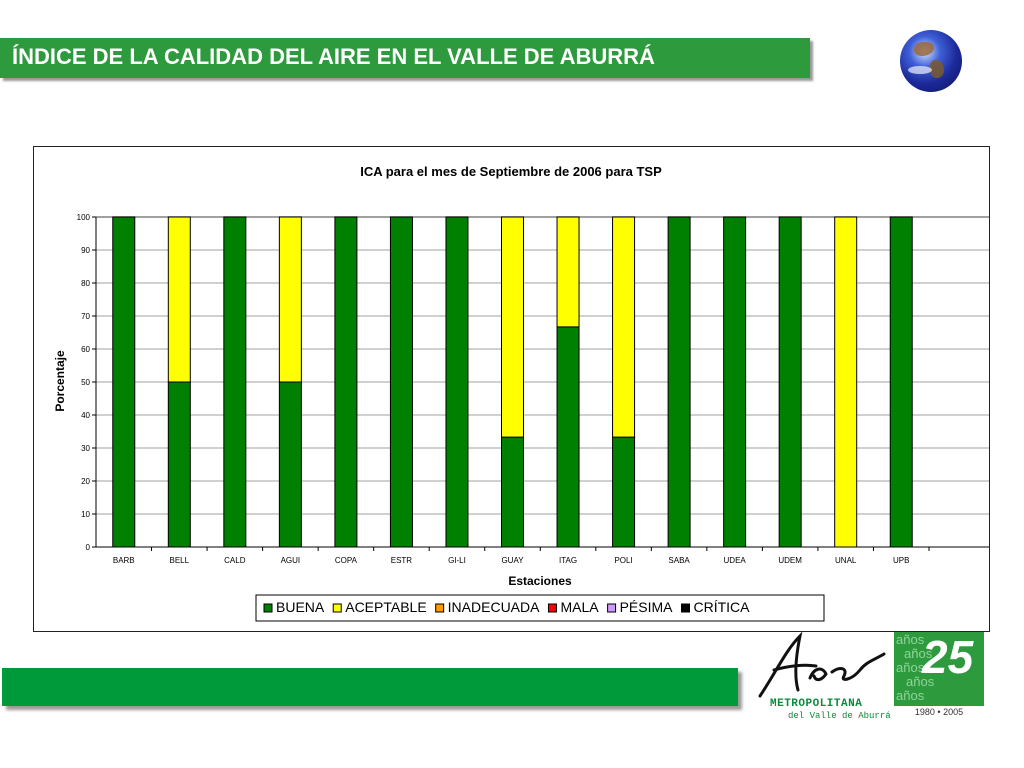  Describe the element at coordinates (370, 687) in the screenshot. I see `footer-bar` at that location.